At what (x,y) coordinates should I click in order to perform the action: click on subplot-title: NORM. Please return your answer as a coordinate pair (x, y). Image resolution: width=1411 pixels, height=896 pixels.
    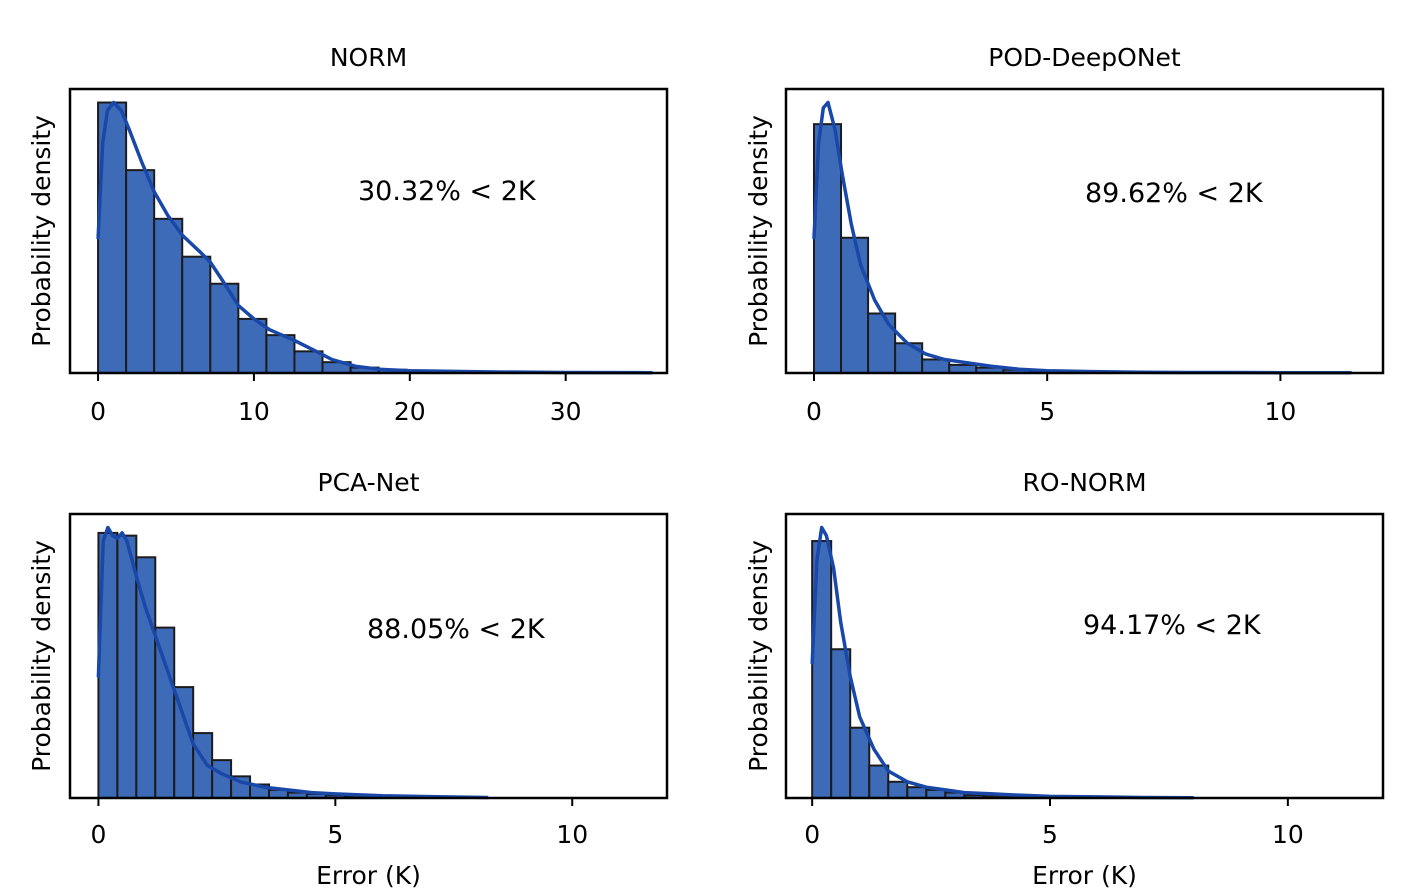
    Looking at the image, I should click on (368, 57).